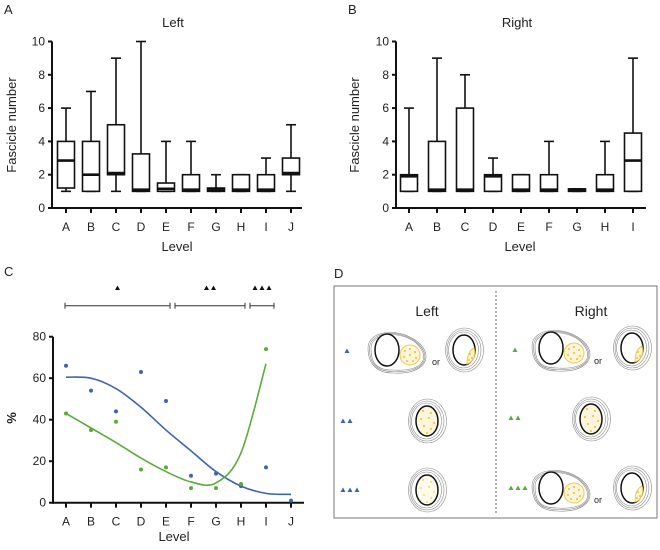  What do you see at coordinates (409, 150) in the screenshot?
I see `box-A` at bounding box center [409, 150].